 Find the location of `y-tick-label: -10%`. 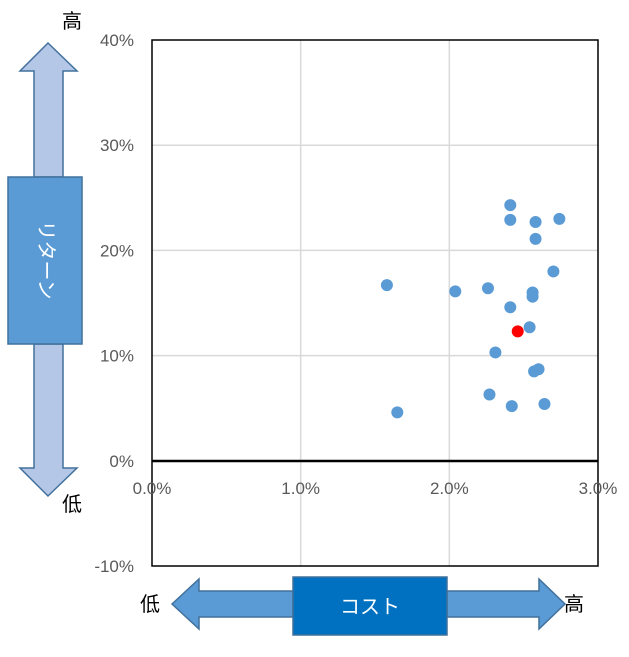

y-tick-label: -10% is located at coordinates (114, 566).